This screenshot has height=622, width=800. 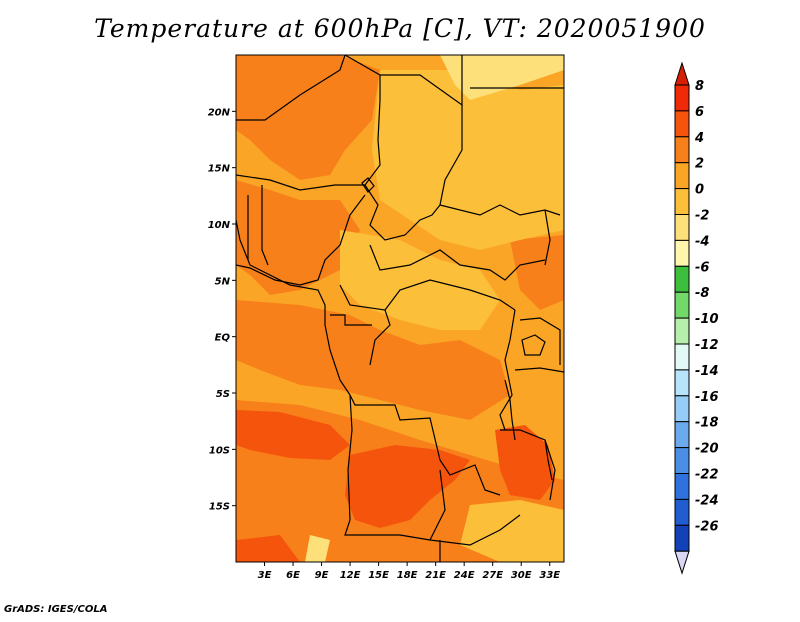 What do you see at coordinates (707, 526) in the screenshot?
I see `colorbar-label: -26` at bounding box center [707, 526].